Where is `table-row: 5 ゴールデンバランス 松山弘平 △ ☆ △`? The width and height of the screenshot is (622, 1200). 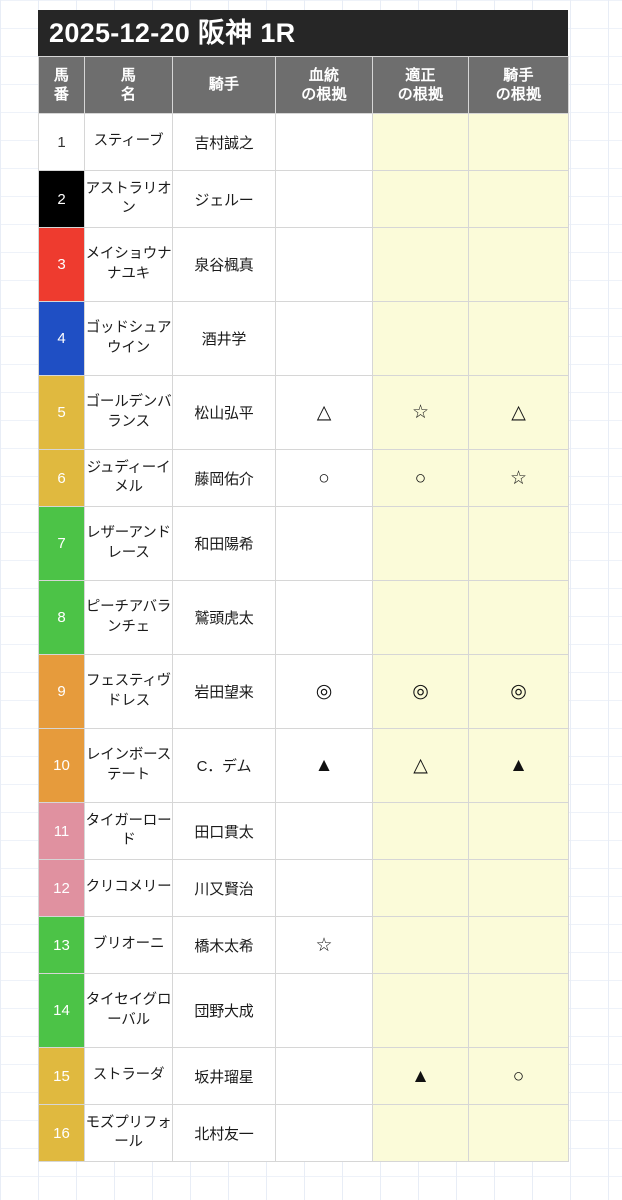 table-row: 5 ゴールデンバランス 松山弘平 △ ☆ △ is located at coordinates (303, 412).